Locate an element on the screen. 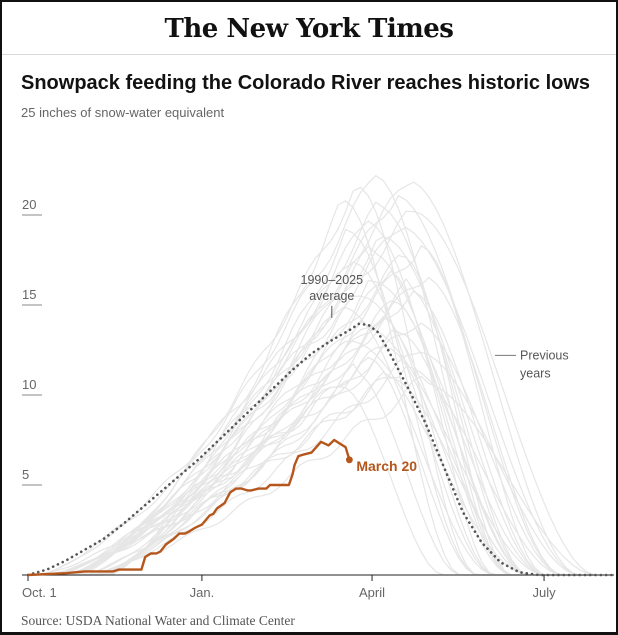 This screenshot has height=635, width=618. y-tick-label-20: 20 is located at coordinates (29, 204).